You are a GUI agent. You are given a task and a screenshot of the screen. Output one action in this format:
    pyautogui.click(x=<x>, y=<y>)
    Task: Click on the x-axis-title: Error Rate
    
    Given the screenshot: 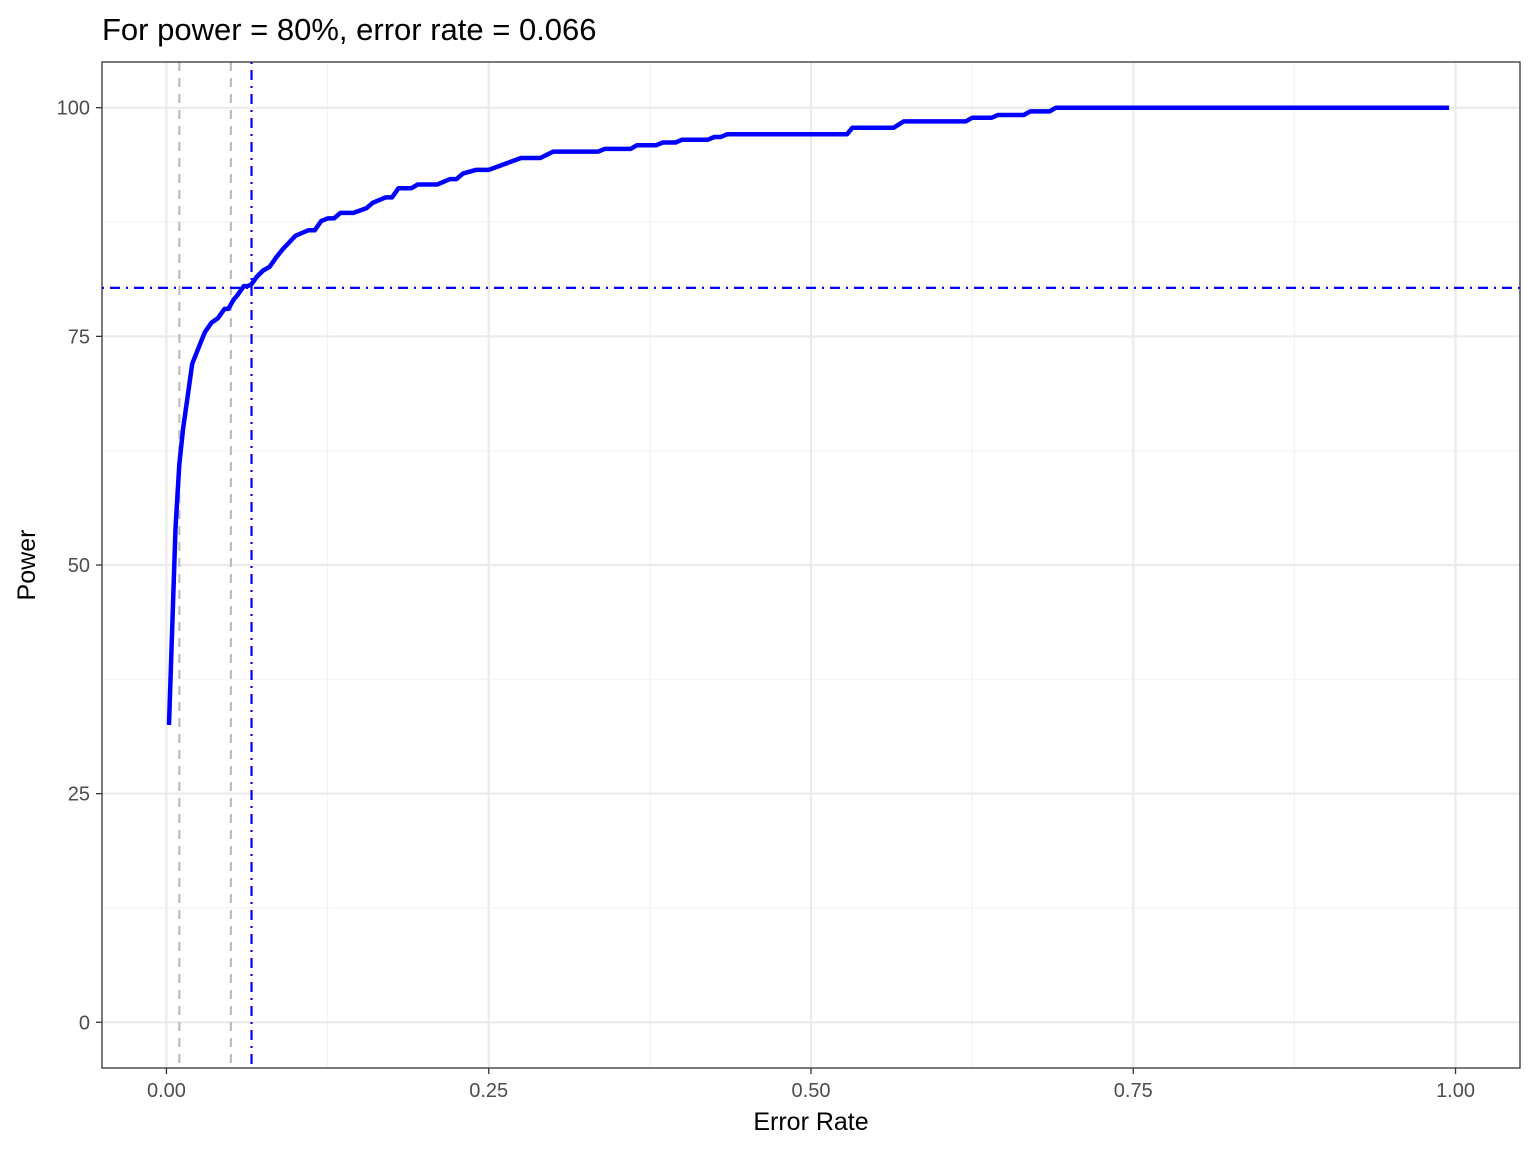 What is the action you would take?
    pyautogui.click(x=810, y=1122)
    